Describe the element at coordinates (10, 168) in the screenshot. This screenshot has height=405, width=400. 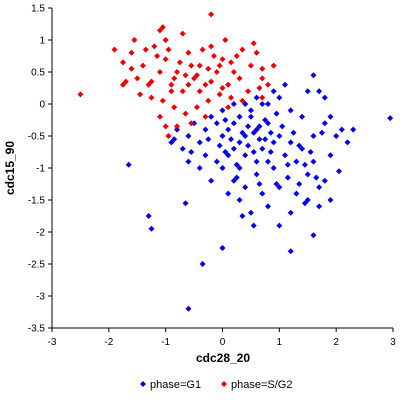
I see `y-axis-title: cdc15_90` at that location.